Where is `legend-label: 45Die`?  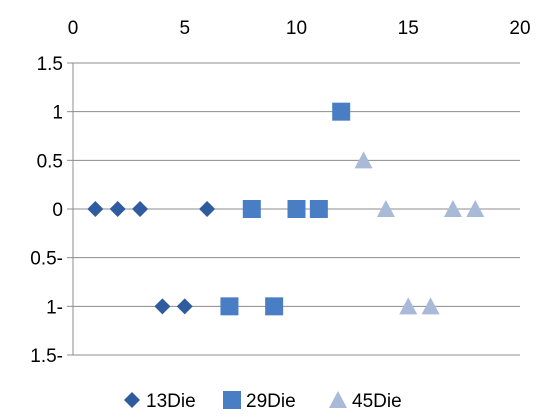 legend-label: 45Die is located at coordinates (377, 401).